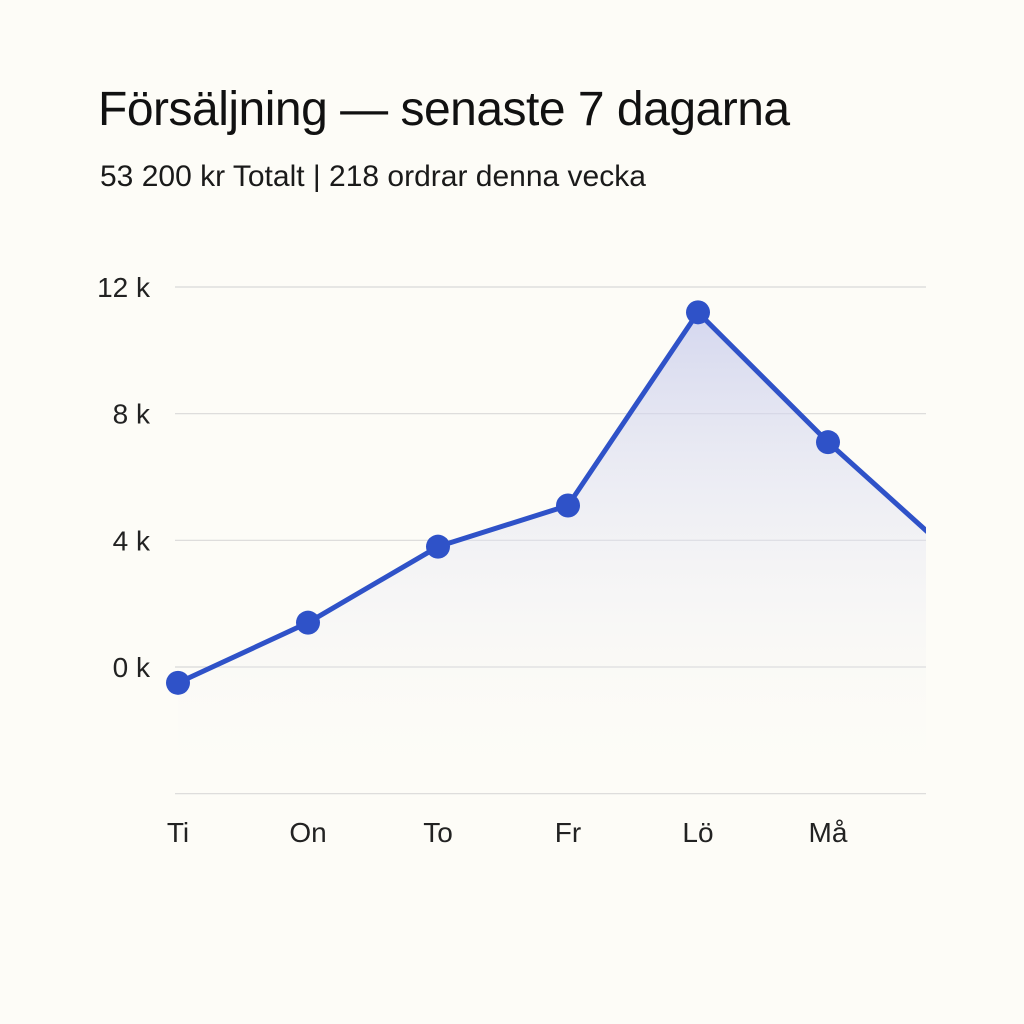  What do you see at coordinates (568, 832) in the screenshot?
I see `x-tick-label: Fr` at bounding box center [568, 832].